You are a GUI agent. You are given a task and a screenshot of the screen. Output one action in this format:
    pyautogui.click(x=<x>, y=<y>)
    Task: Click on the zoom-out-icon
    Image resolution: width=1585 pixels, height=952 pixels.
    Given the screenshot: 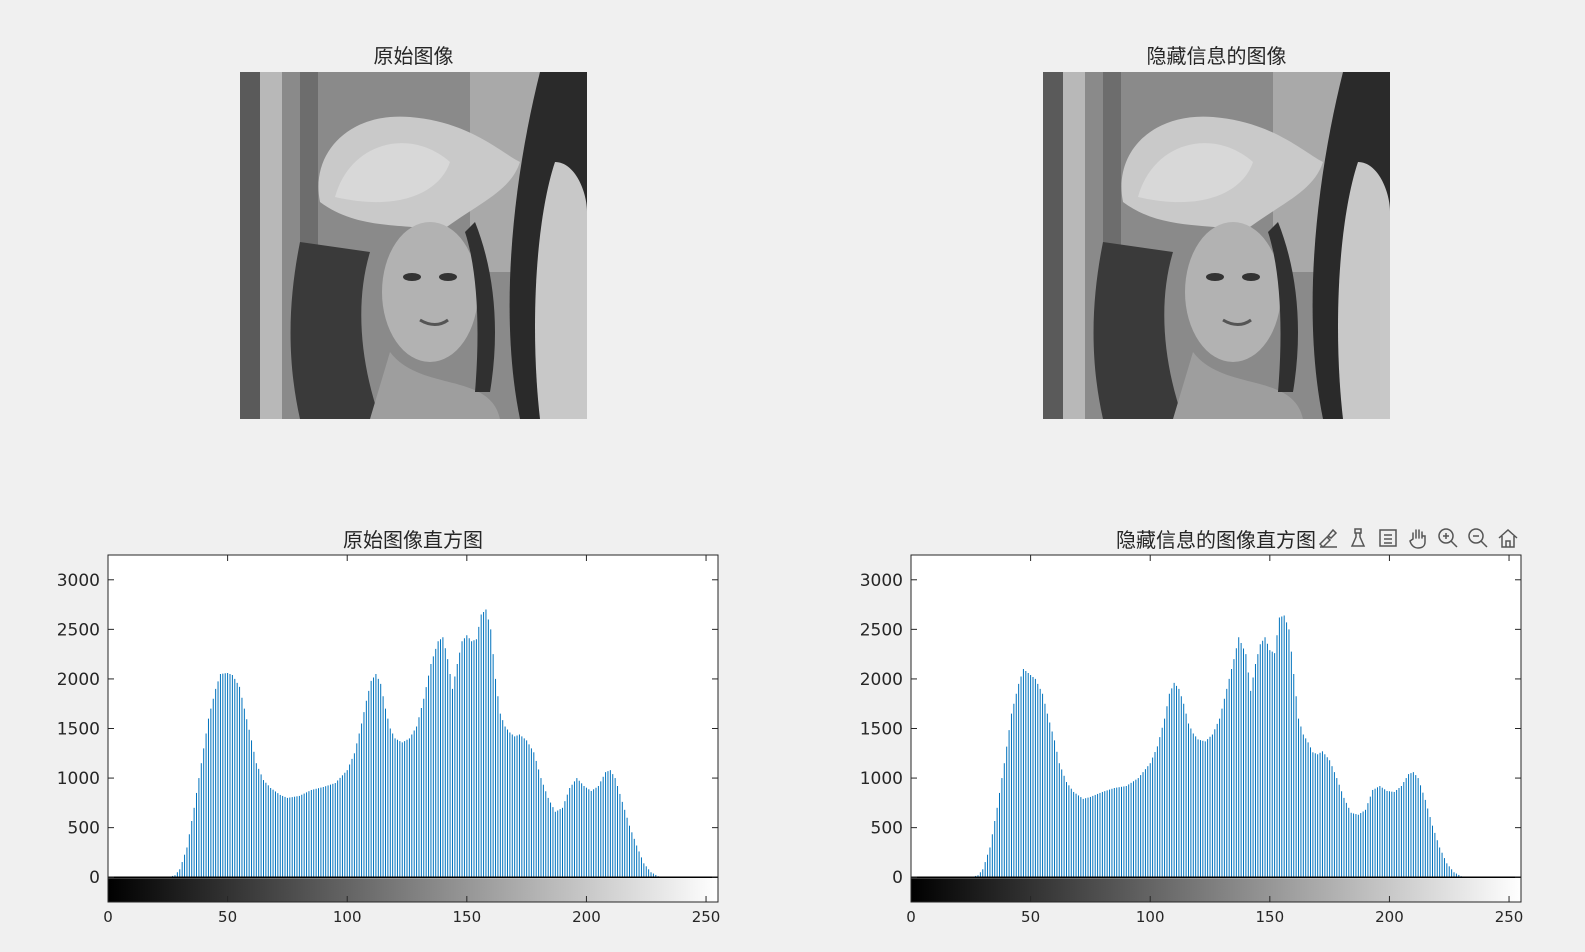 What is the action you would take?
    pyautogui.click(x=1478, y=538)
    